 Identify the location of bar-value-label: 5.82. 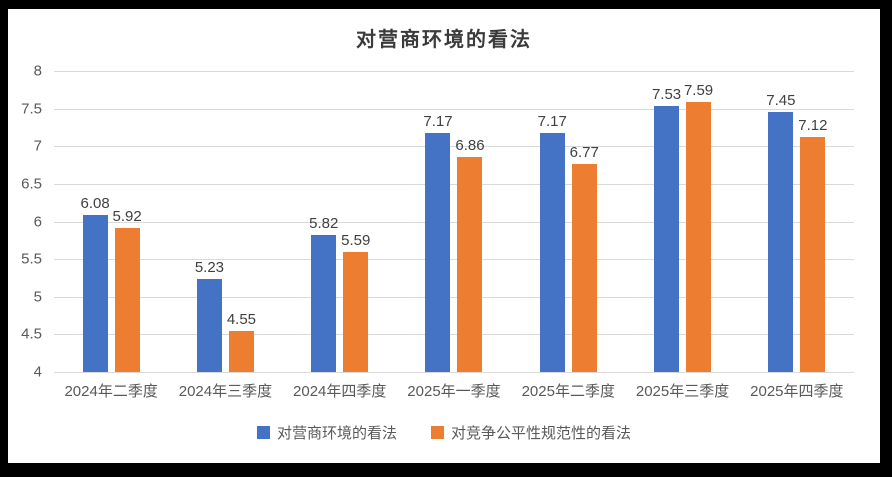
(324, 224).